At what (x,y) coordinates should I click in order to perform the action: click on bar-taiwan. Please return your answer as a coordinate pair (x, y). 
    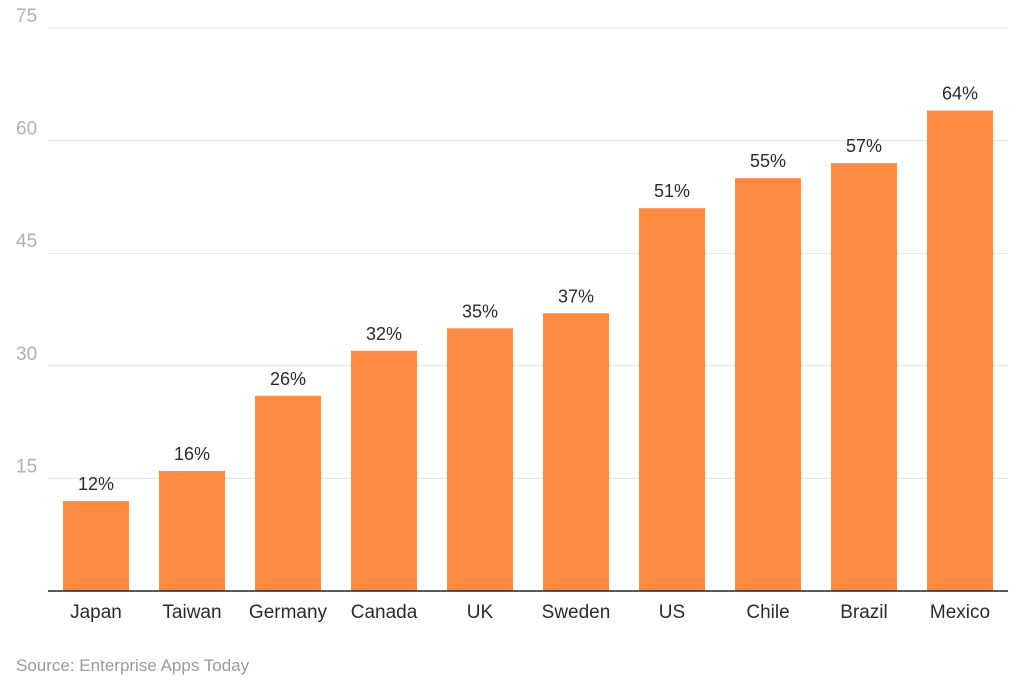
    Looking at the image, I should click on (192, 530).